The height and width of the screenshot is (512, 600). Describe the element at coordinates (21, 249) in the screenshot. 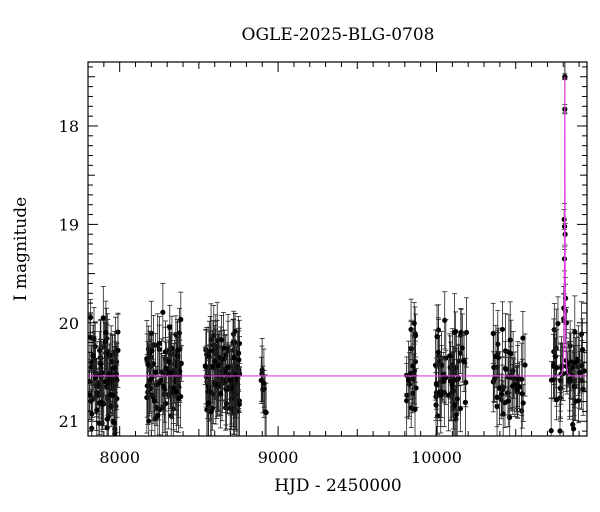

I see `y-axis-label: I magnitude` at that location.